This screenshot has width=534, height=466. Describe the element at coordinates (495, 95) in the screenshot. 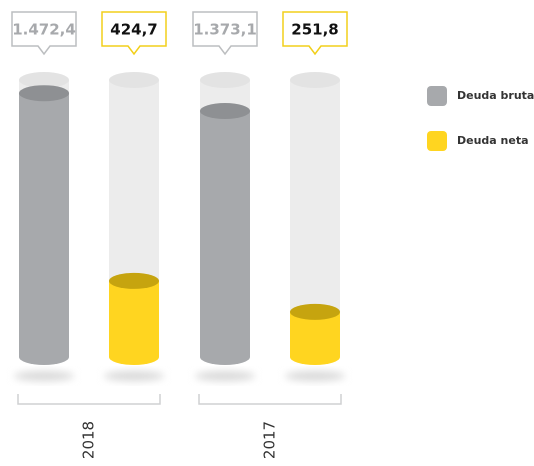

I see `legend-label: Deuda bruta` at that location.